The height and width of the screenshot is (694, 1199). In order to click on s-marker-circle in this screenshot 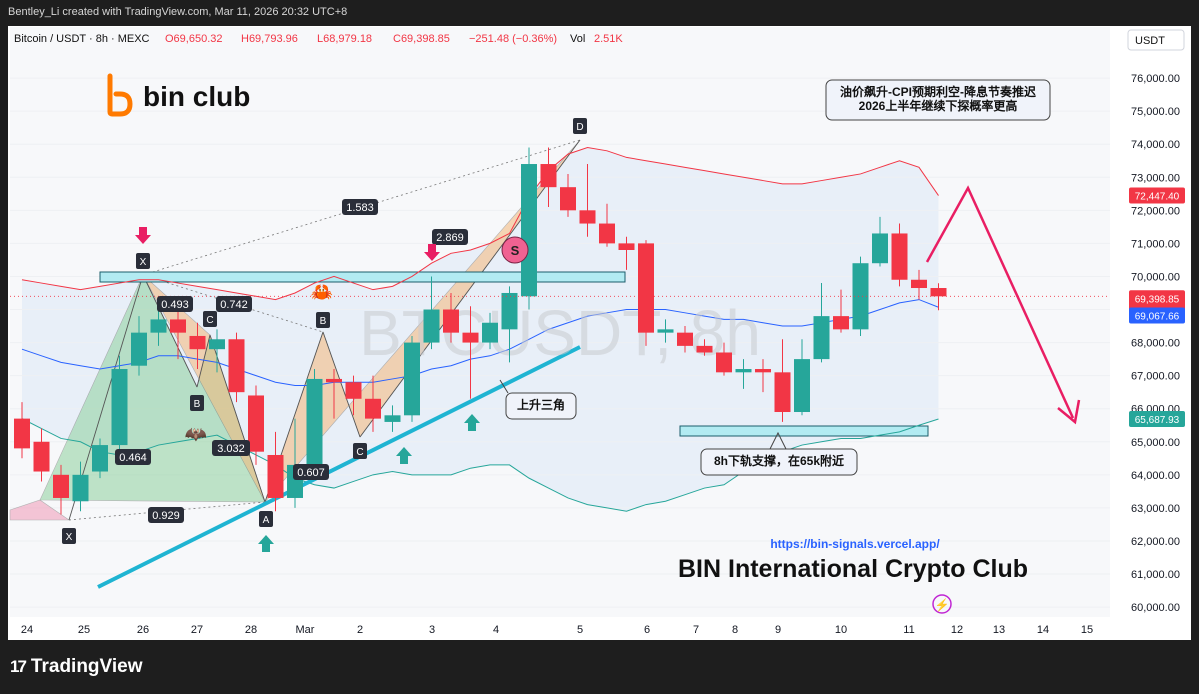, I will do `click(515, 250)`.